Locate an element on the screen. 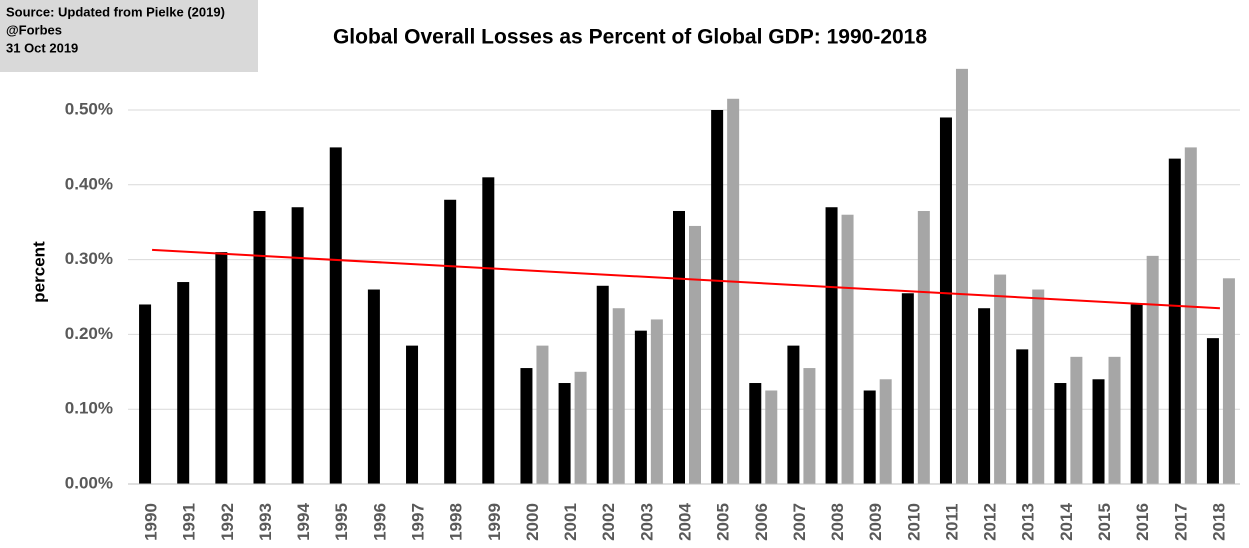 The image size is (1249, 548). x-tick-label: 2012 is located at coordinates (990, 522).